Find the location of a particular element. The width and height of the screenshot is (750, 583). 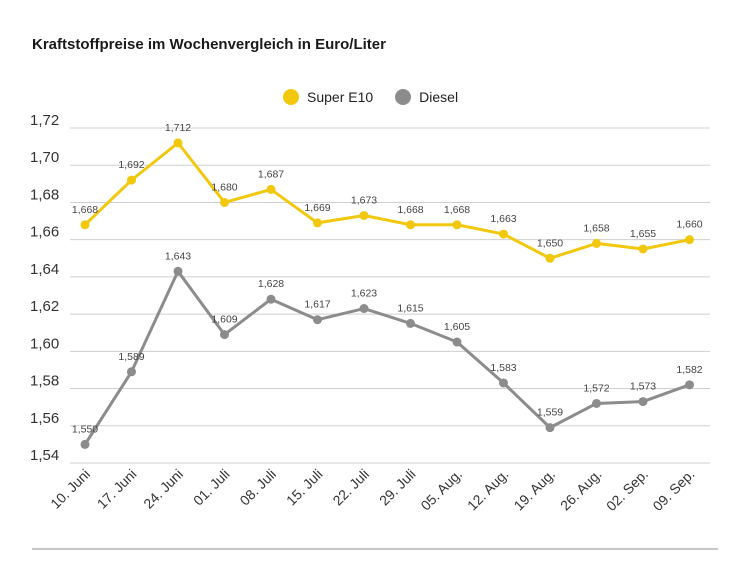

data-label: 1,669 is located at coordinates (317, 208).